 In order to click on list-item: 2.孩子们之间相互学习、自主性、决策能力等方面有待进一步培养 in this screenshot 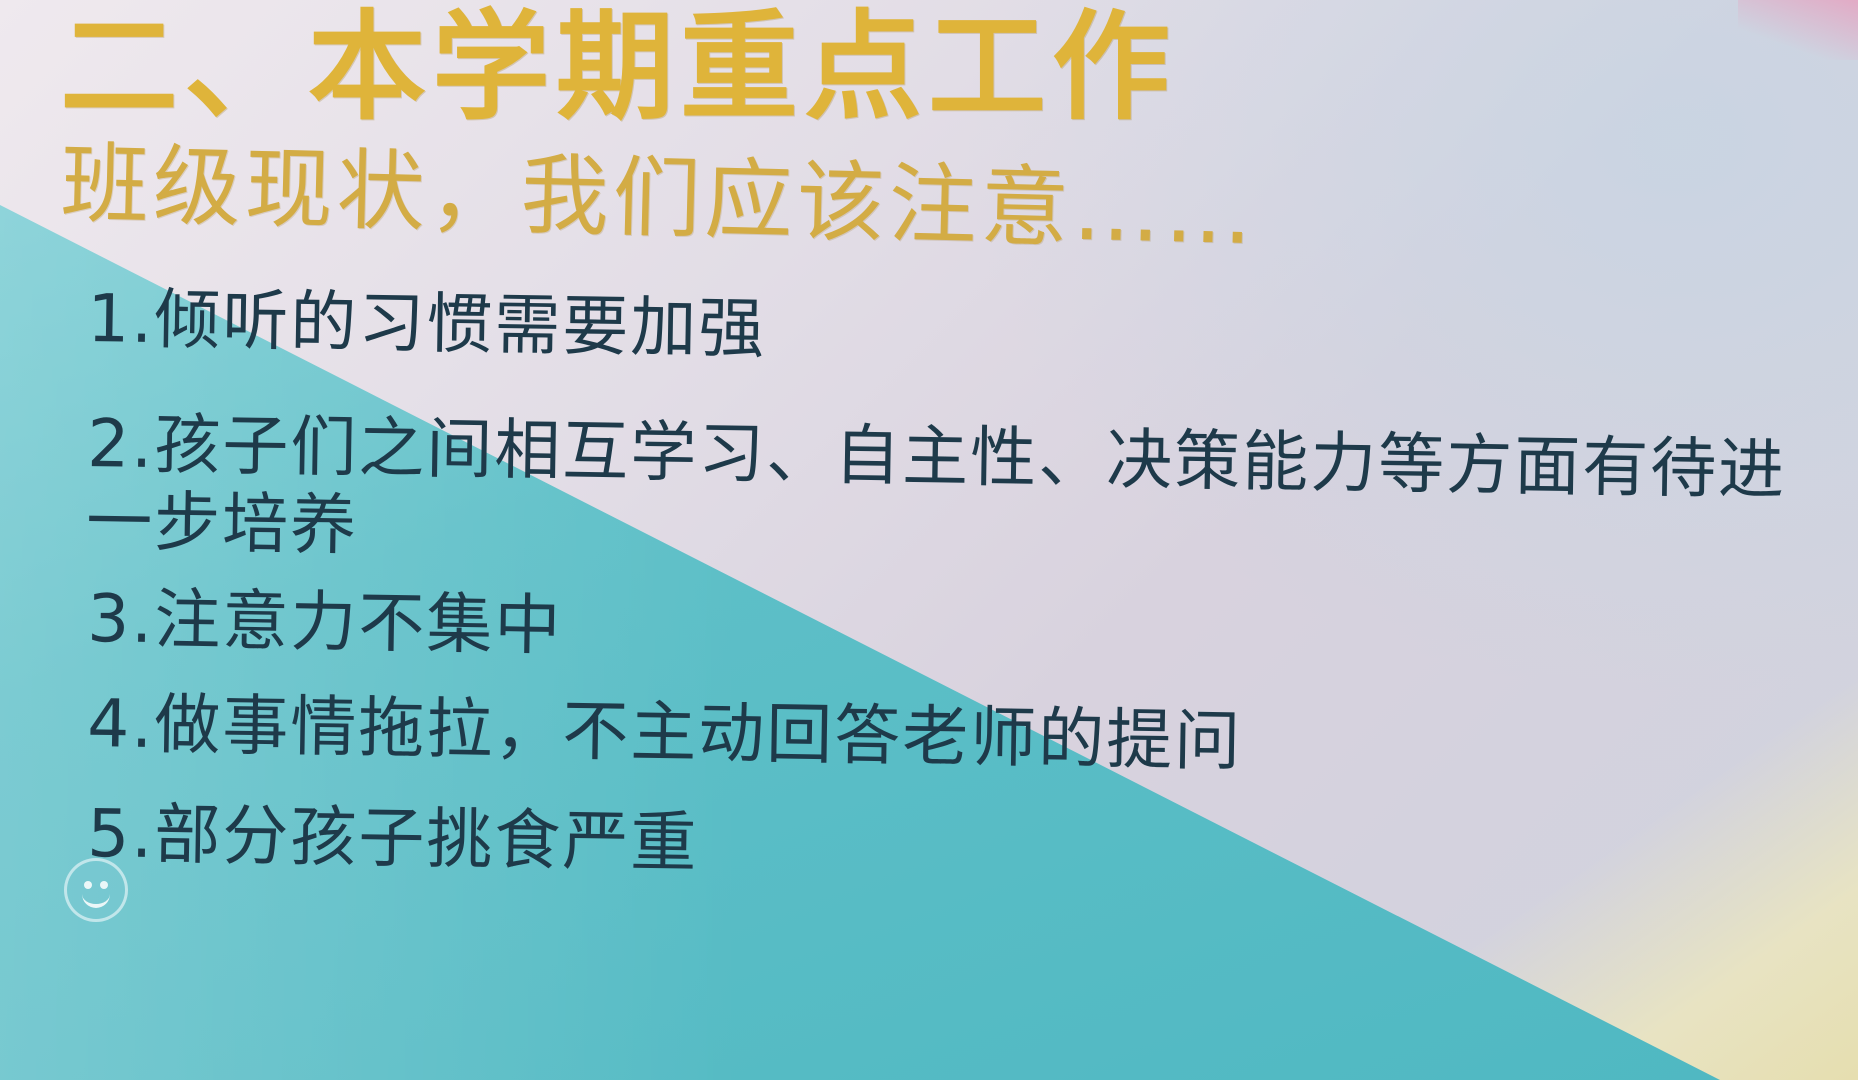, I will do `click(936, 485)`.